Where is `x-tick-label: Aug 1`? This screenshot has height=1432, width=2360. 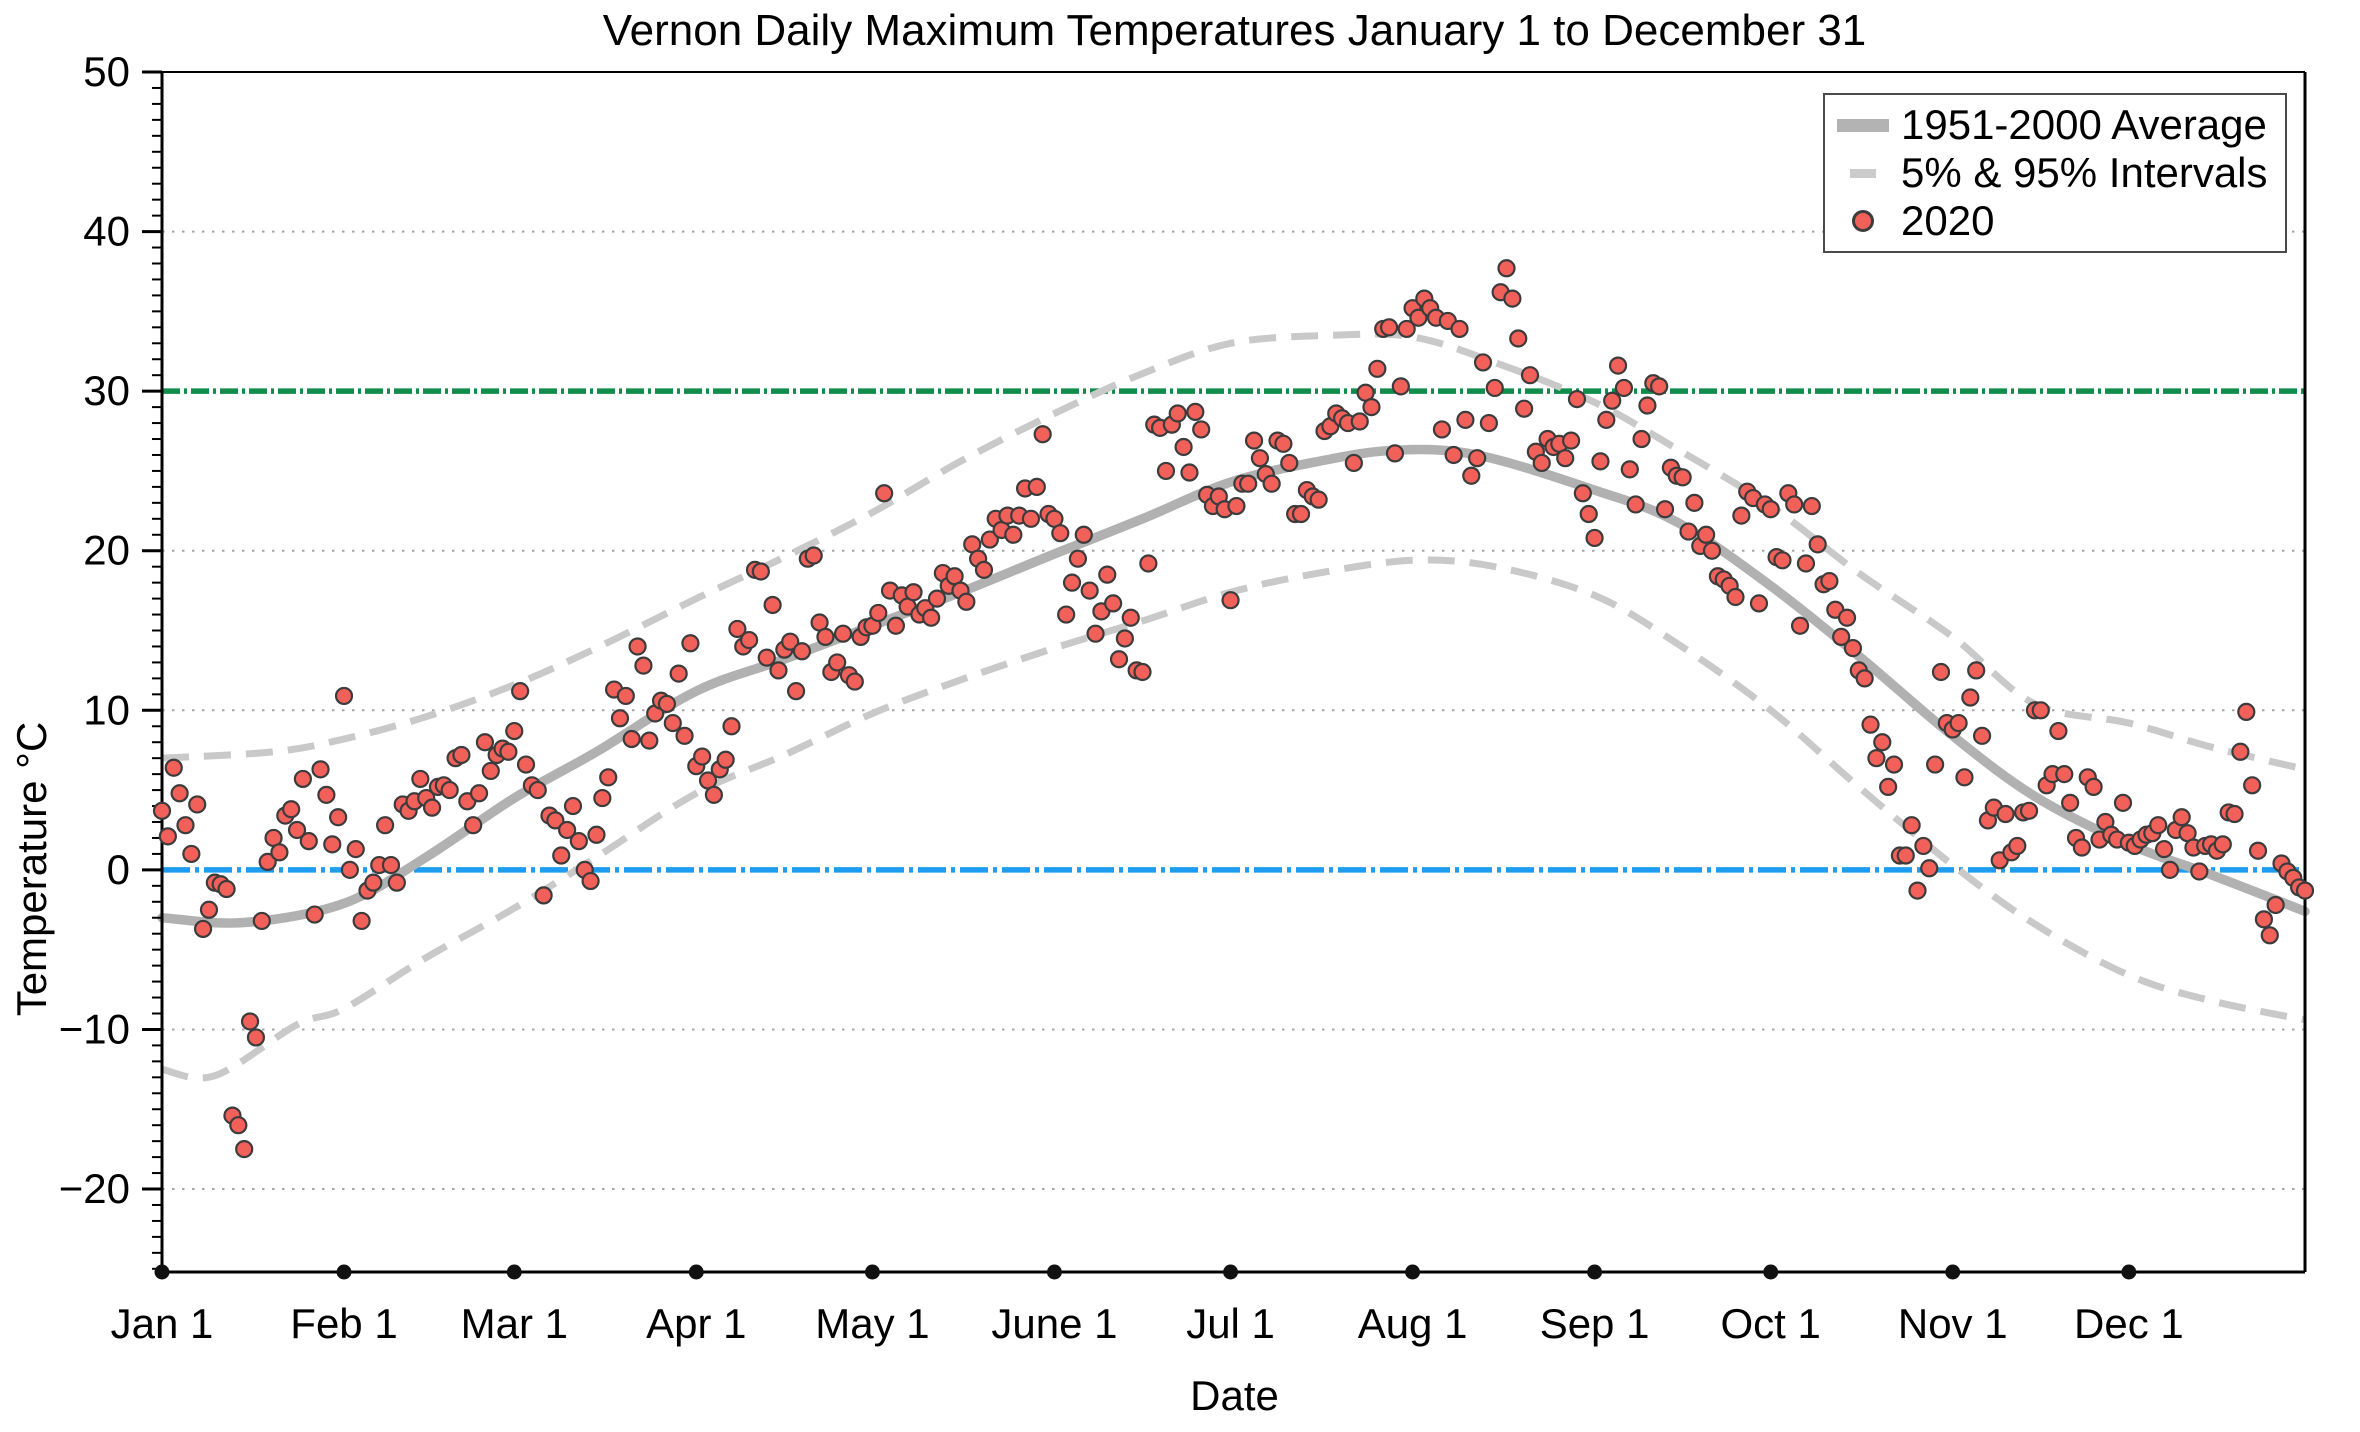 x-tick-label: Aug 1 is located at coordinates (1413, 1323).